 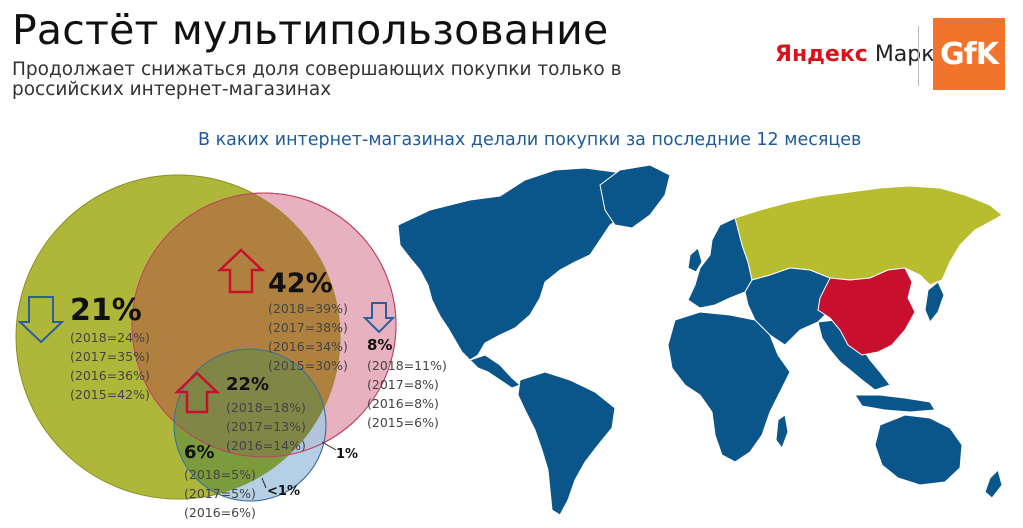 I want to click on map-uk, so click(x=695, y=260).